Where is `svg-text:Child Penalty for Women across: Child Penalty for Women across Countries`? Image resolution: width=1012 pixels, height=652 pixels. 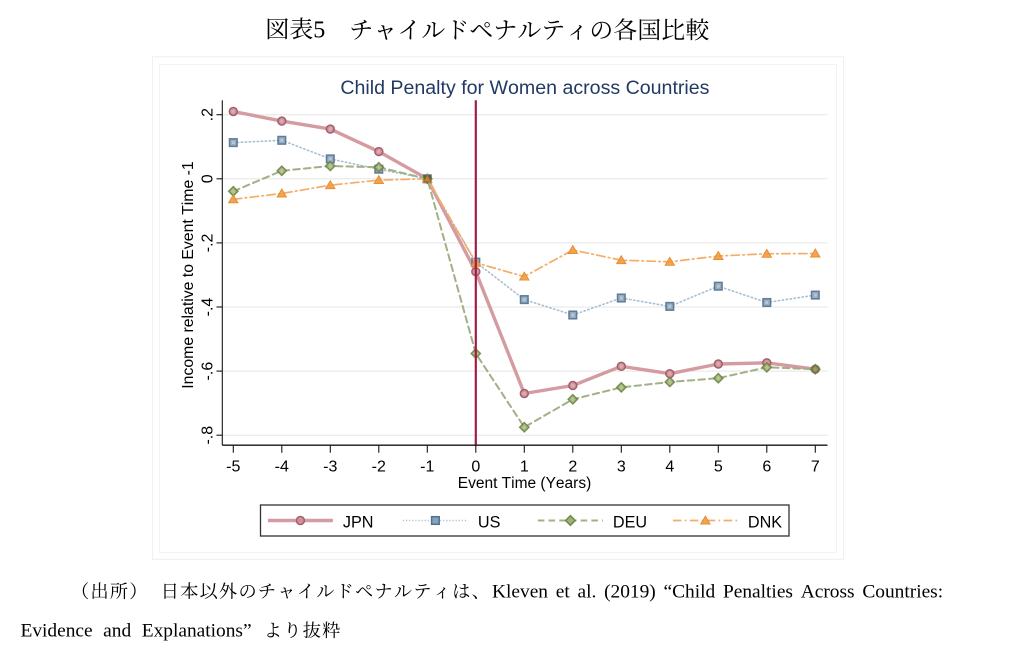 svg-text:Child Penalty for Women across: Child Penalty for Women across Countries is located at coordinates (524, 88).